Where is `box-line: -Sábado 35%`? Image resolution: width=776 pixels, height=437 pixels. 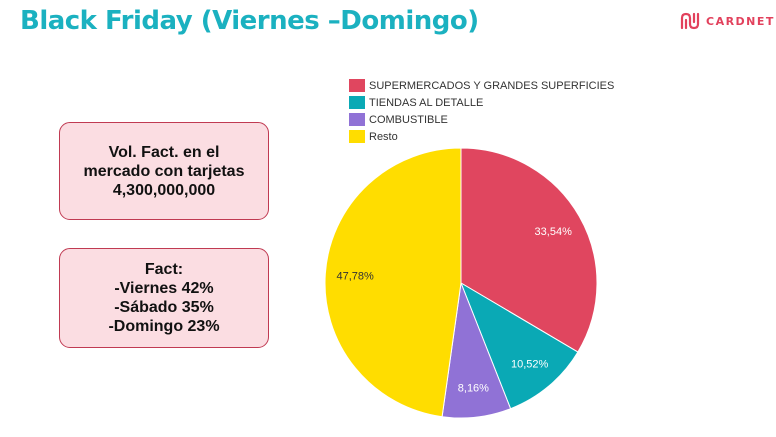
box-line: -Sábado 35% is located at coordinates (164, 307).